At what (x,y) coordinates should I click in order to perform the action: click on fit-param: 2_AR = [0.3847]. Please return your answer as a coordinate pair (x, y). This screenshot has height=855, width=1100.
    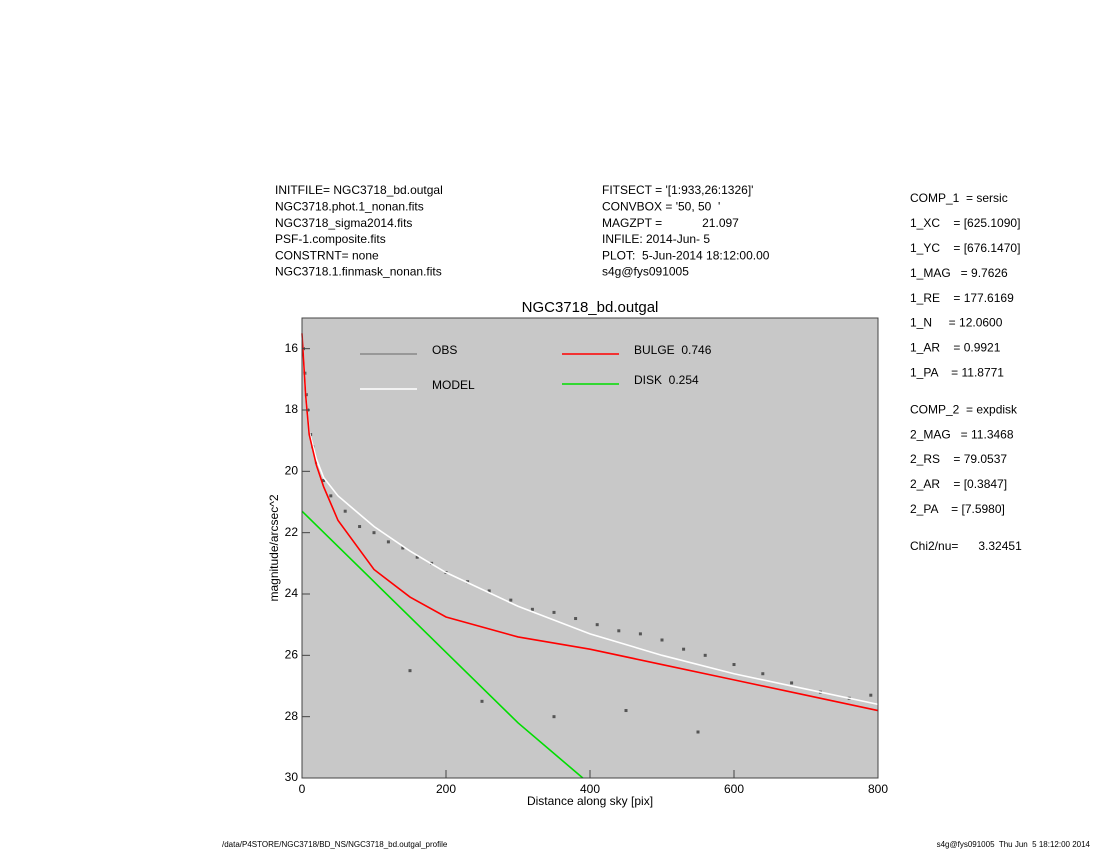
    Looking at the image, I should click on (958, 484).